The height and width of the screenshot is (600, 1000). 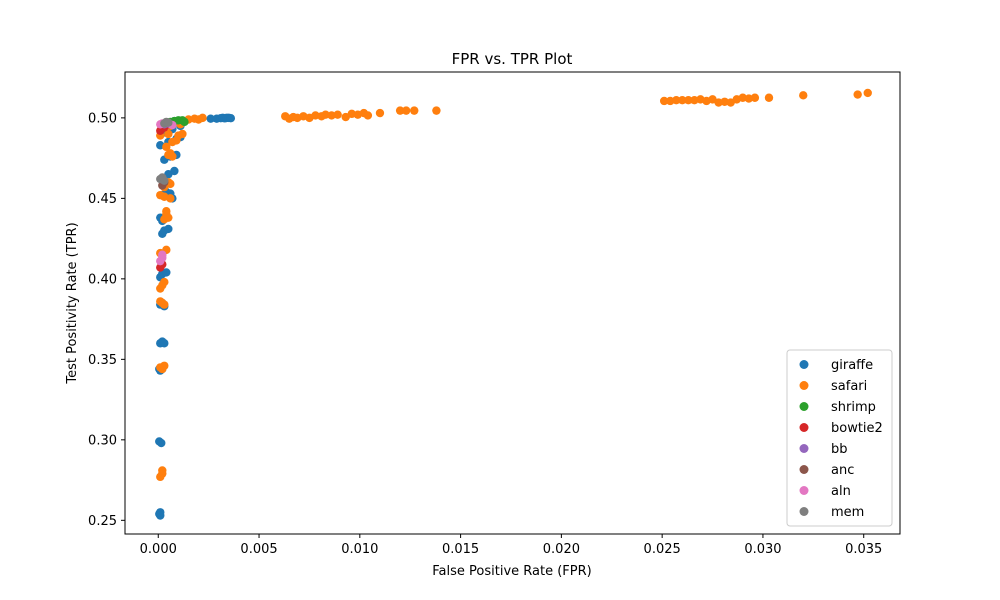 What do you see at coordinates (511, 545) in the screenshot?
I see `x-axis: 0.000 0.005 0.010 0.015 0.020 0.025 0.030 0.035` at bounding box center [511, 545].